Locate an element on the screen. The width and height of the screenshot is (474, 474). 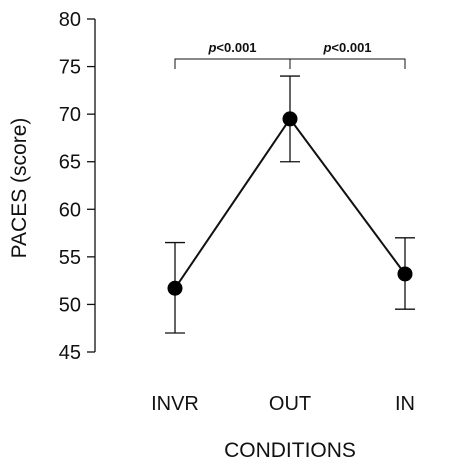
y-tick-label: 80 is located at coordinates (70, 20).